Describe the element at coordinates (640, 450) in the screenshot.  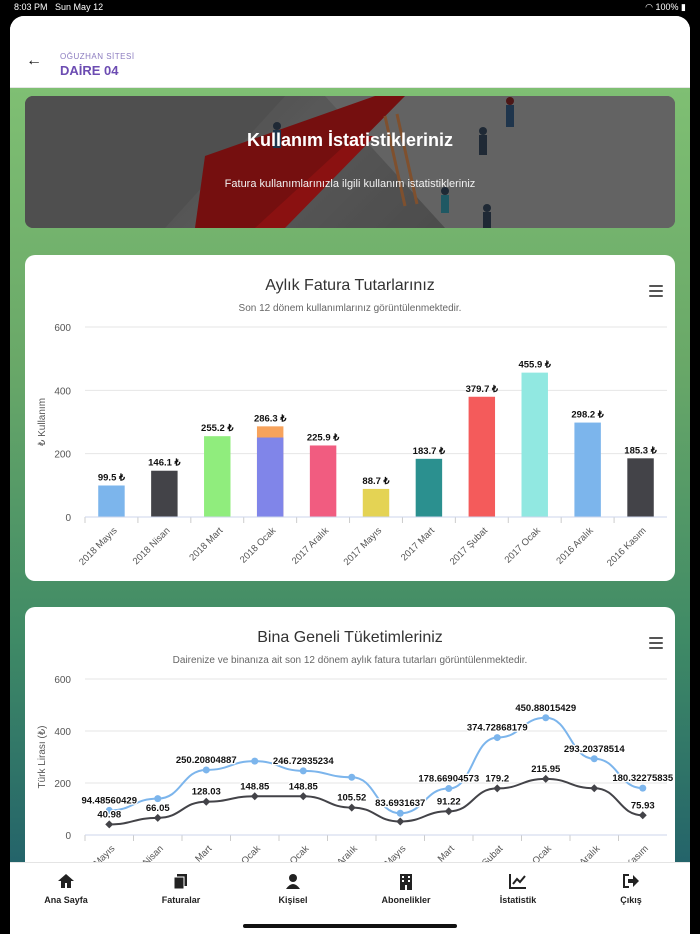
I see `bar-data-label: 185.3 ₺` at that location.